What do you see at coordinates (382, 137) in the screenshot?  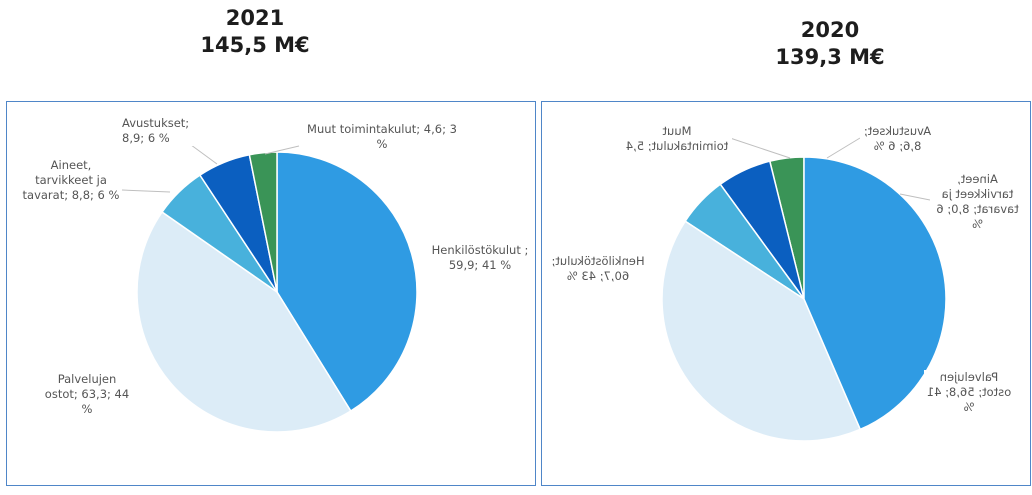 I see `label-2021-muut-toimintakulut: Muut toimintakulut; 4,6; 3 %` at bounding box center [382, 137].